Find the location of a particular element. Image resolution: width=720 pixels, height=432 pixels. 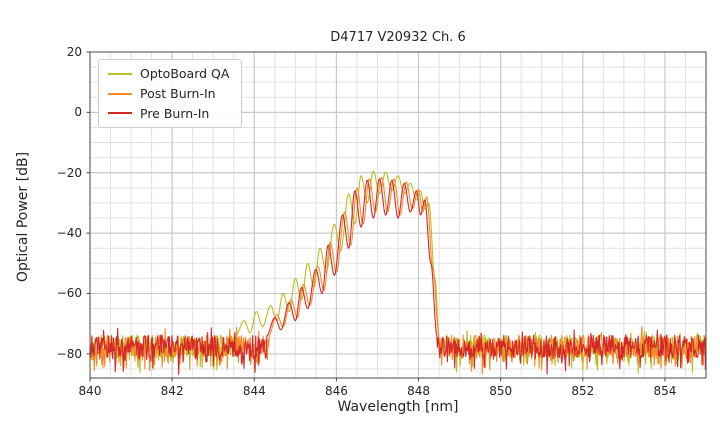

y-tick-label: −40 is located at coordinates (69, 233).